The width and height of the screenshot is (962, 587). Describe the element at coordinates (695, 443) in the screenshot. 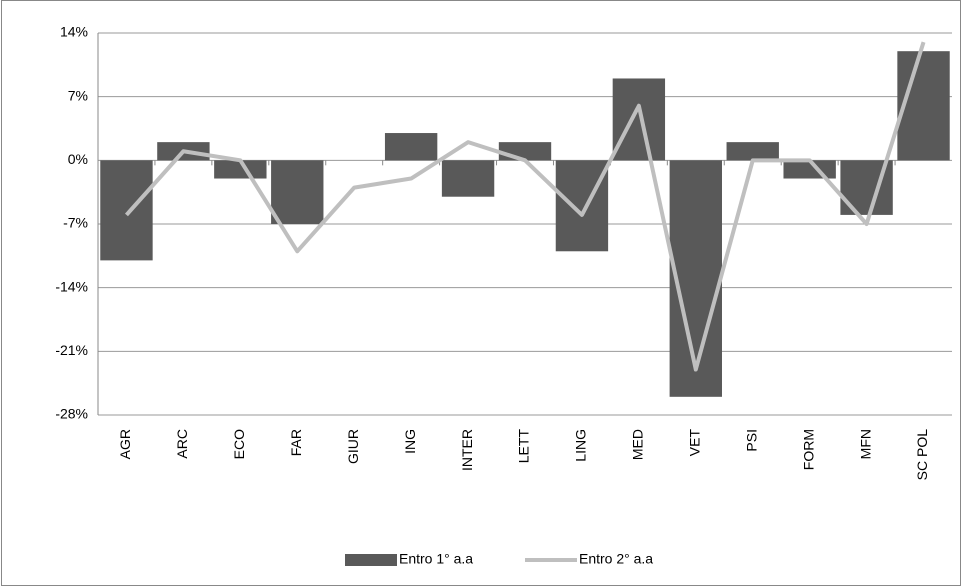

I see `x-tick-label: VET` at that location.